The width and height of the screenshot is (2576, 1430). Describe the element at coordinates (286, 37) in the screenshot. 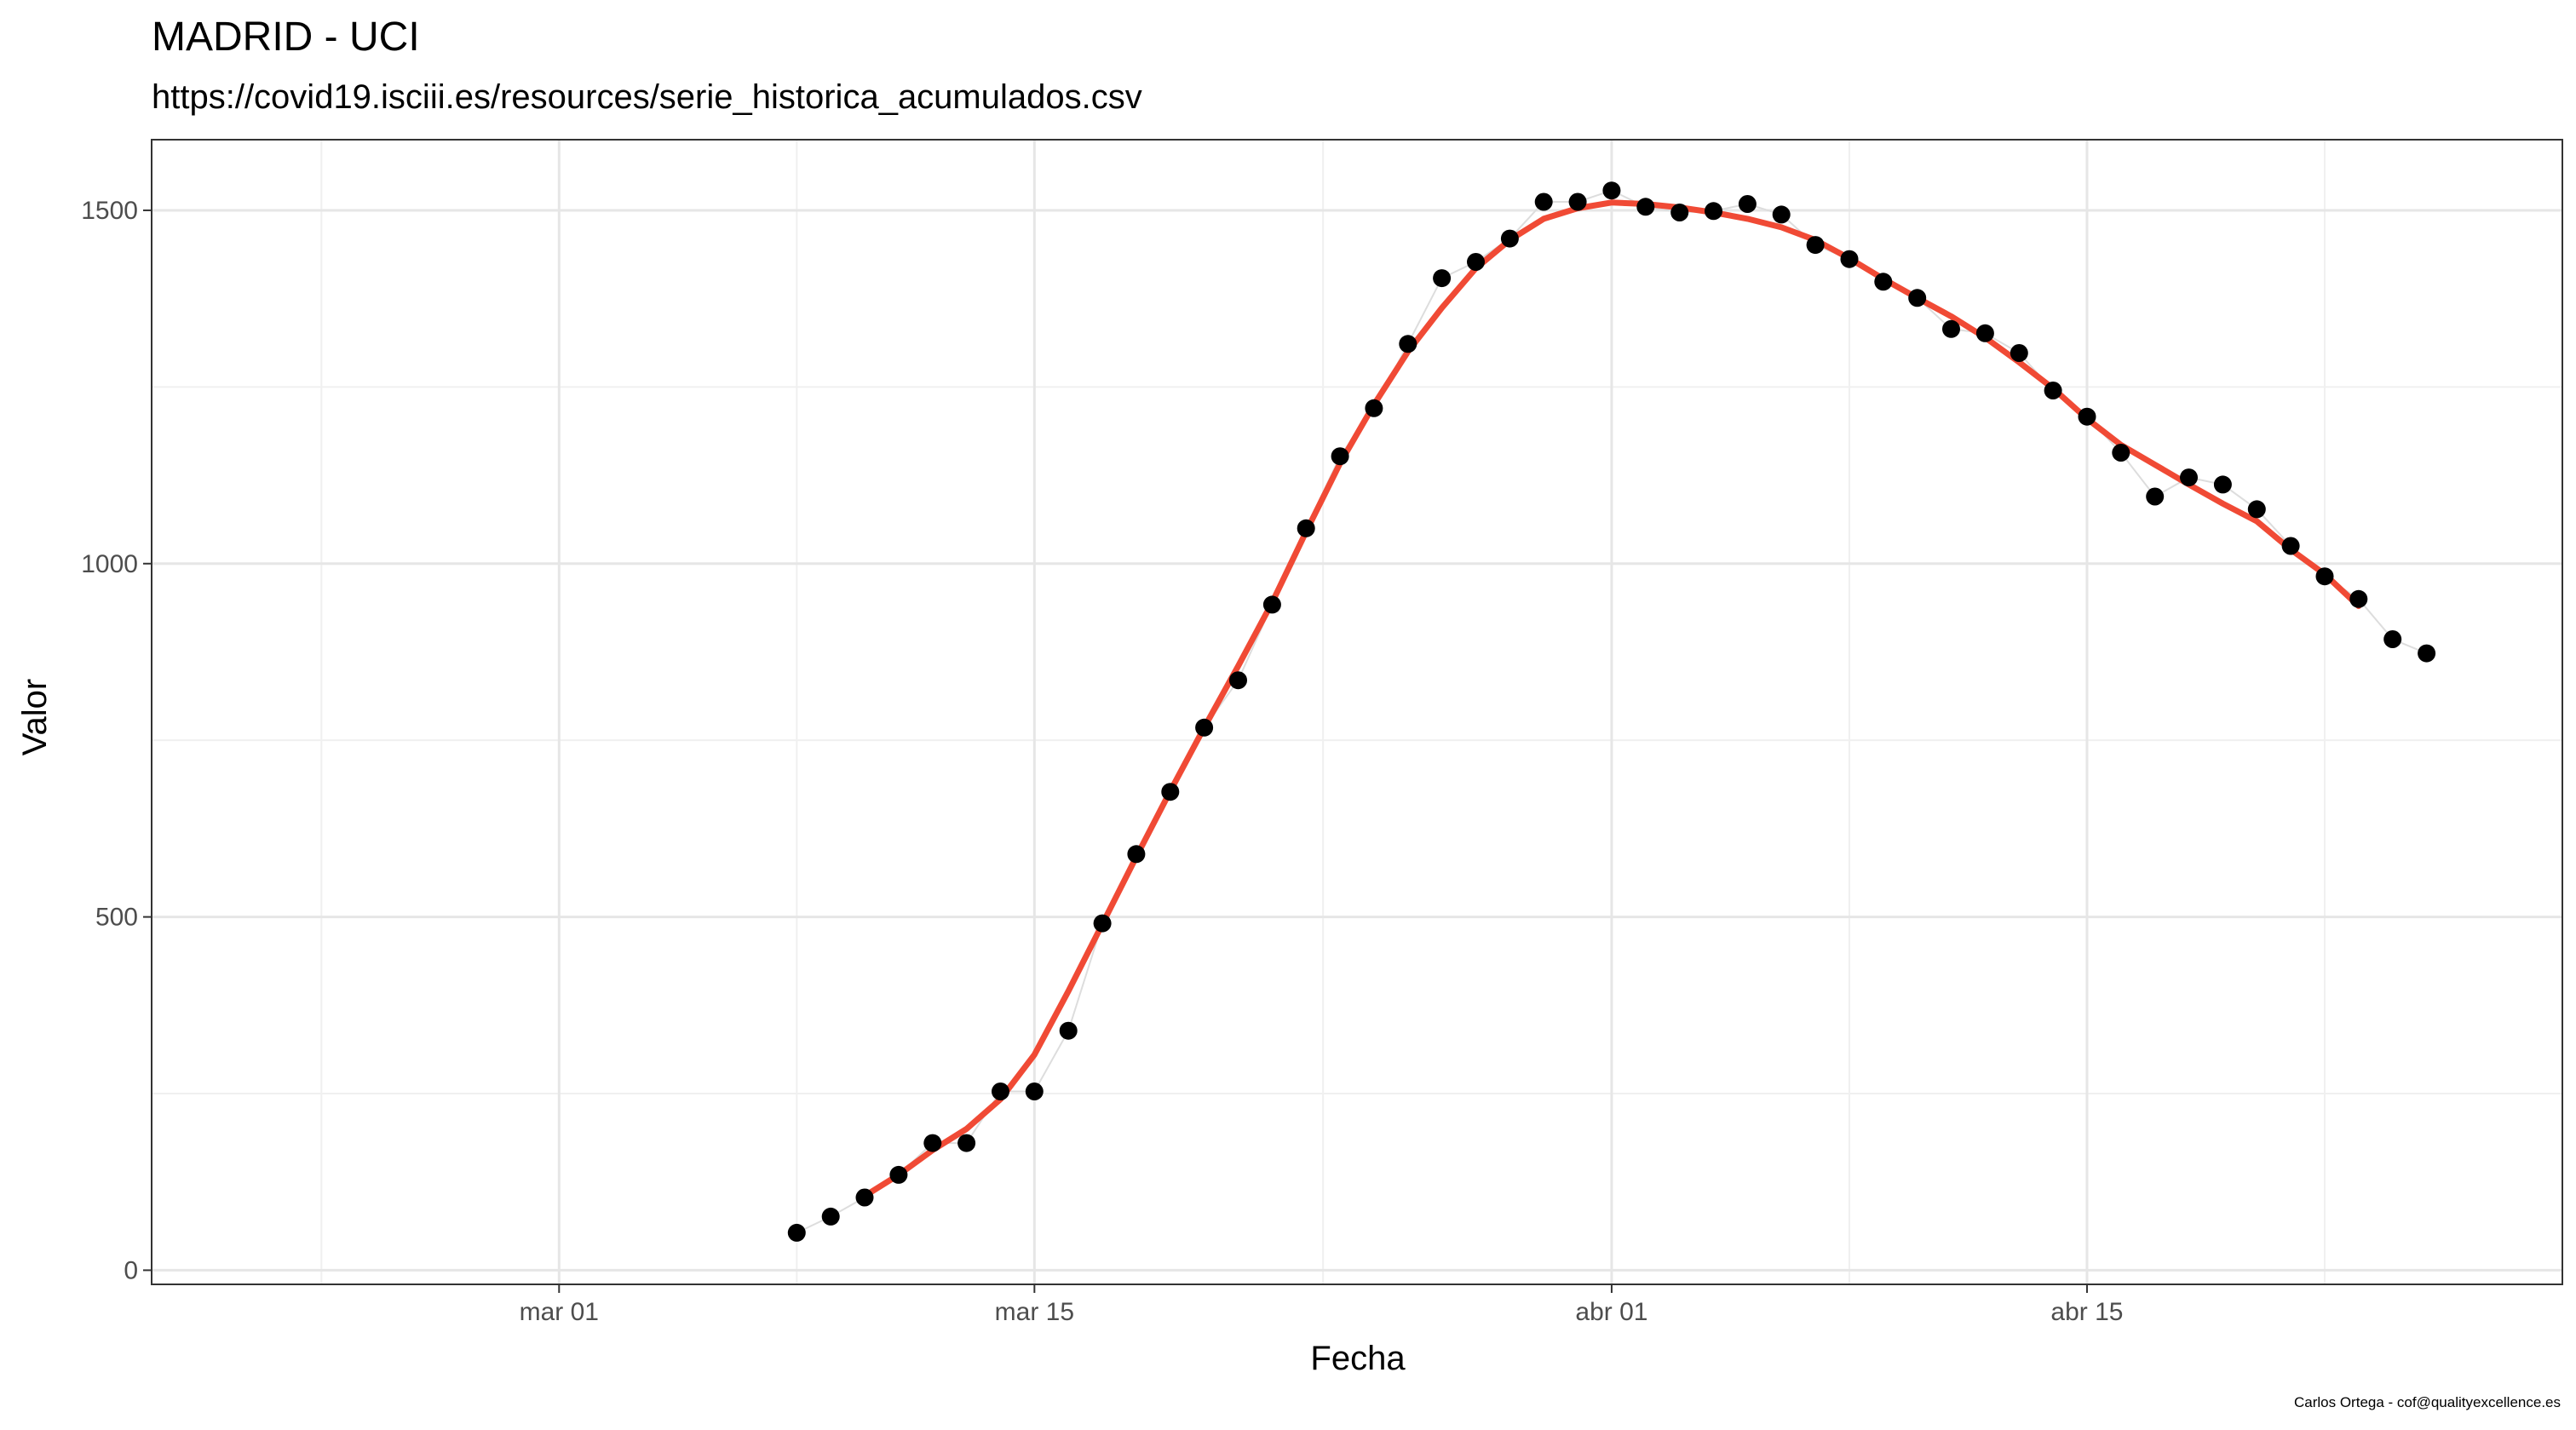

I see `chart-title: MADRID - UCI` at that location.